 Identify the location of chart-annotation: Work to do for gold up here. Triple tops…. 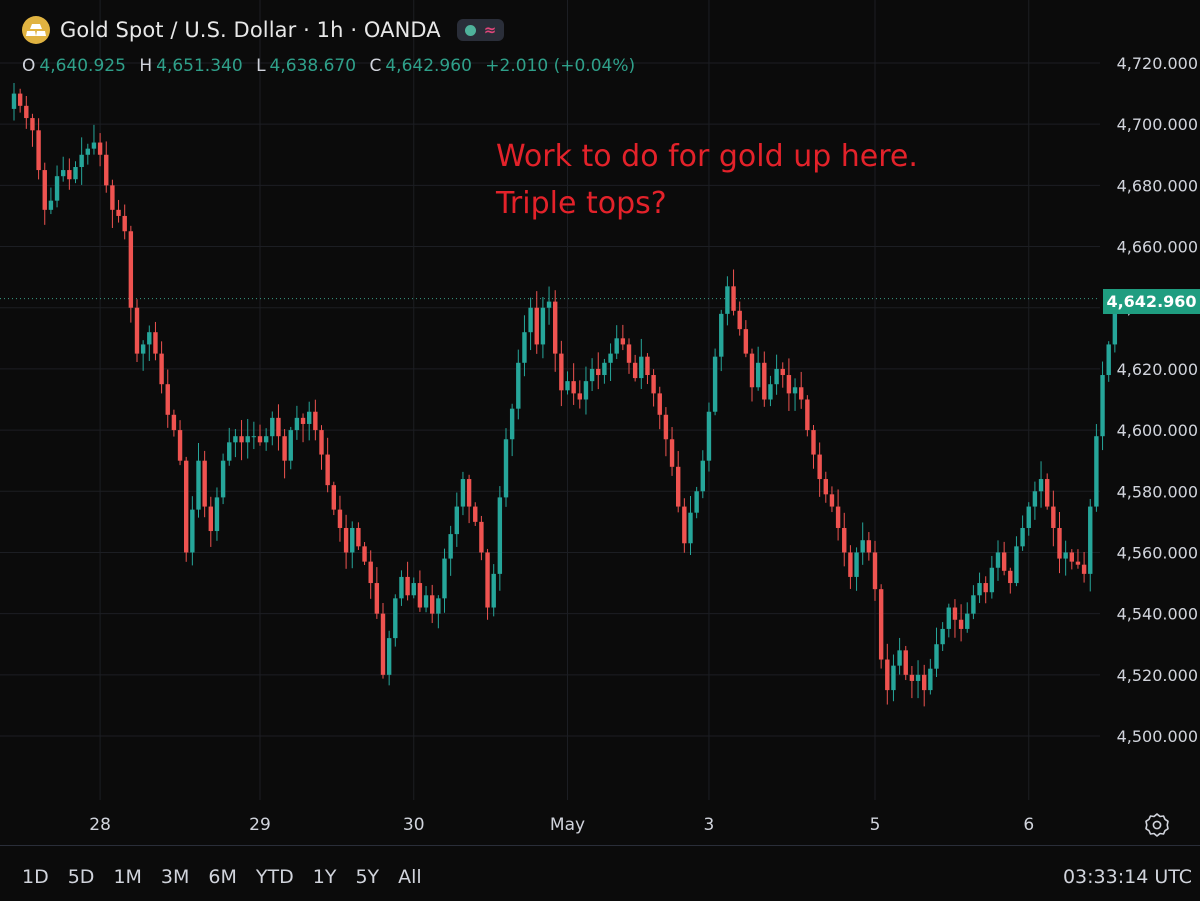
(707, 180).